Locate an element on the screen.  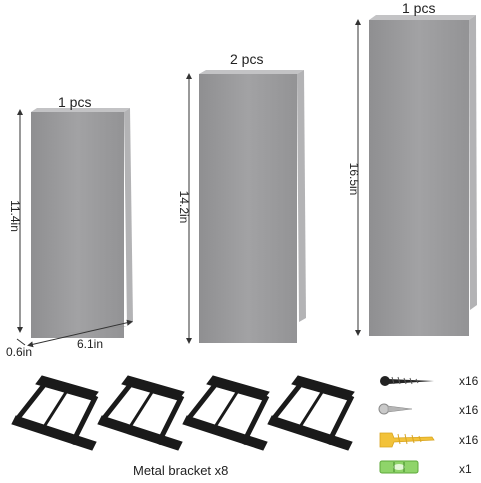
shelf-small-height: 11.4in is located at coordinates (15, 216).